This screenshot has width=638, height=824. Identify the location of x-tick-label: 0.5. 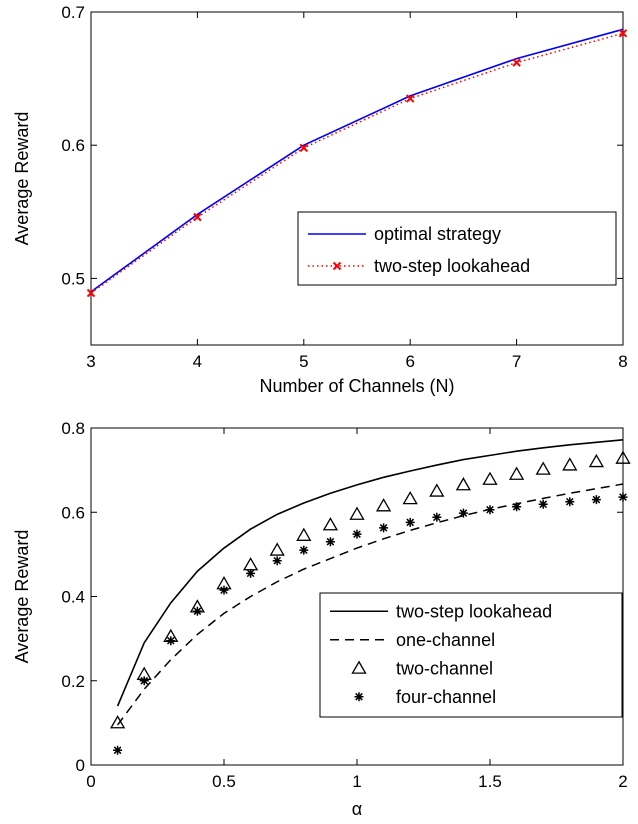
(224, 781).